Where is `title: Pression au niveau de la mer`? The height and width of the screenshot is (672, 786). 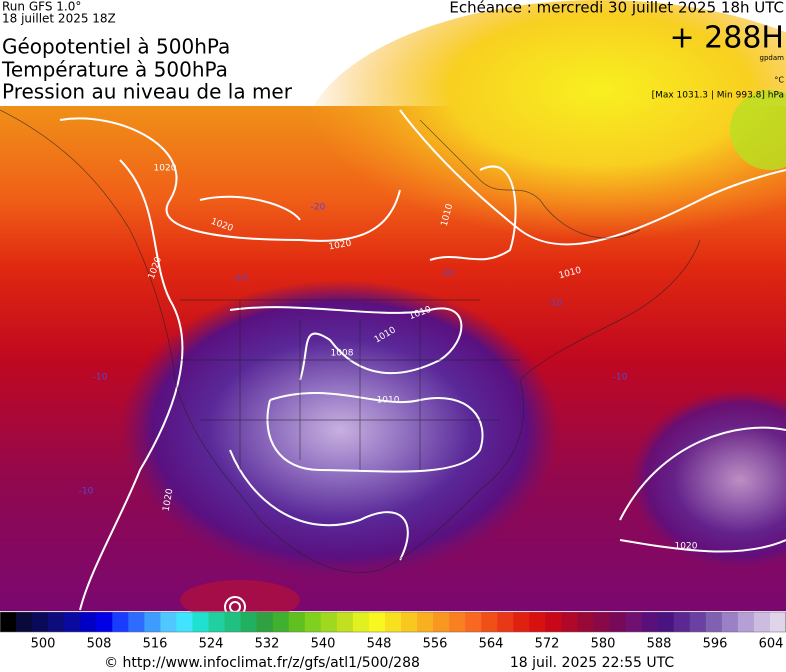 title: Pression au niveau de la mer is located at coordinates (147, 92).